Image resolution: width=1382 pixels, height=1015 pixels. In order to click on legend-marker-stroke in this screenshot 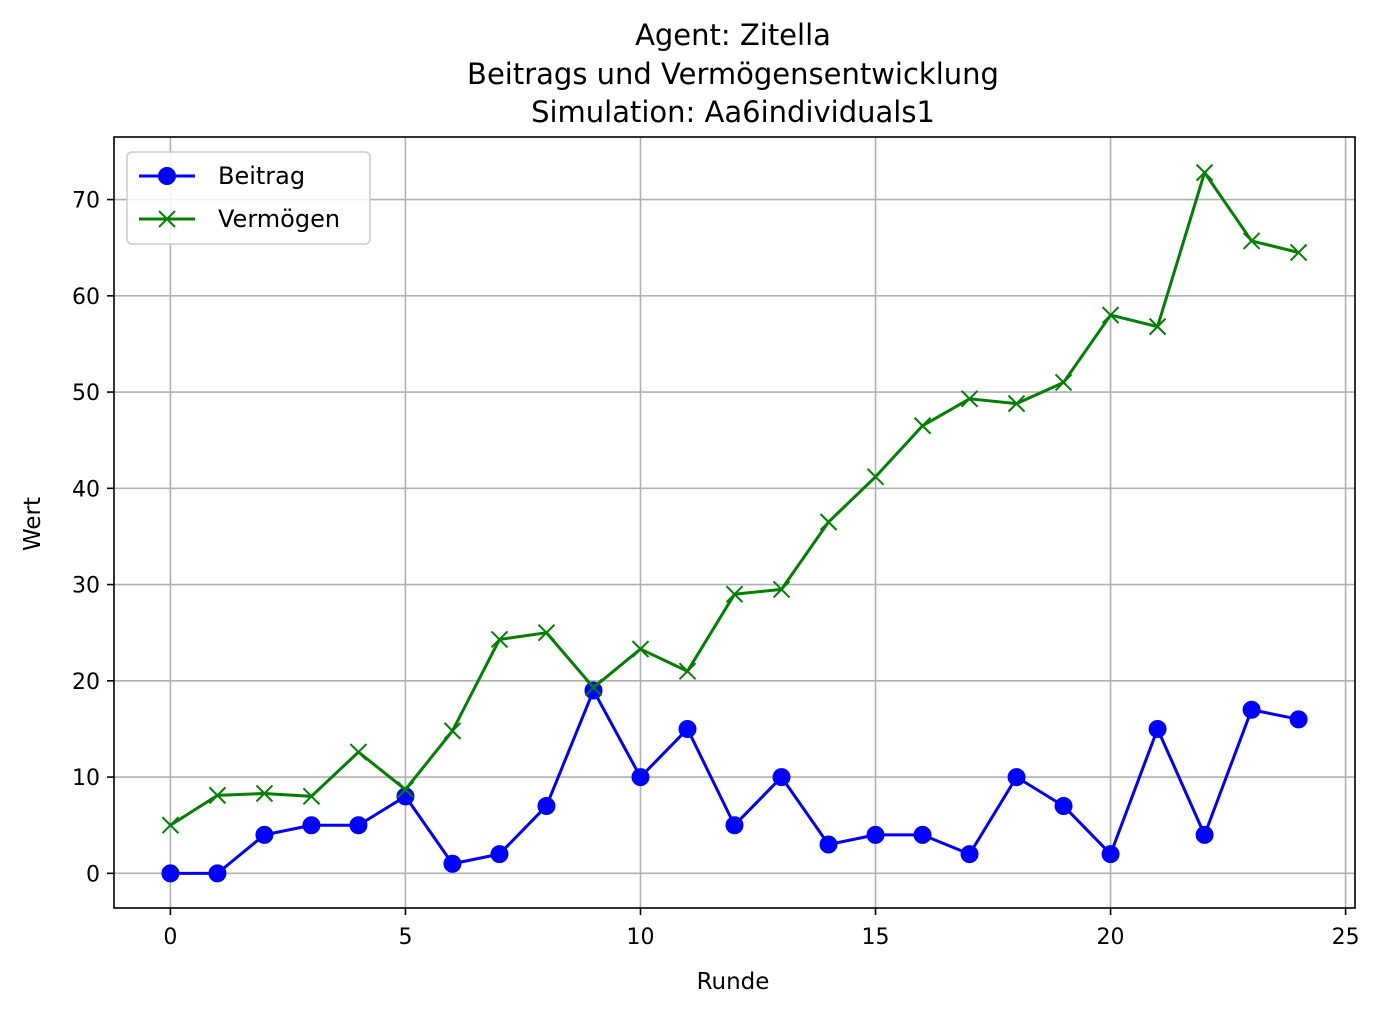, I will do `click(167, 219)`.